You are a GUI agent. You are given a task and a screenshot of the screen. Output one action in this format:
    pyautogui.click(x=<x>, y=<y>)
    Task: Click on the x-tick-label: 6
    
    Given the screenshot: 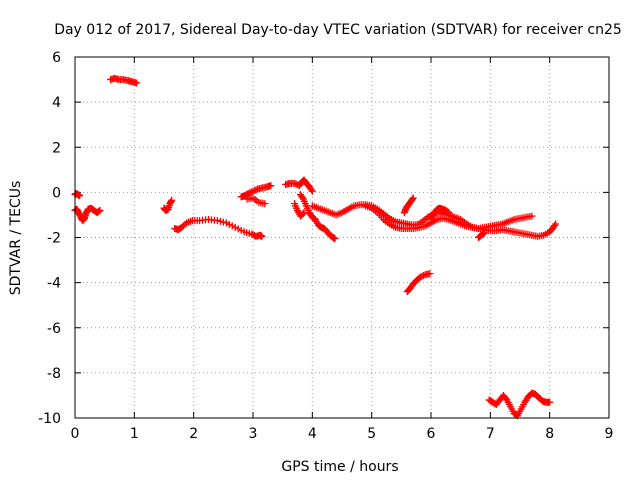 What is the action you would take?
    pyautogui.click(x=431, y=434)
    